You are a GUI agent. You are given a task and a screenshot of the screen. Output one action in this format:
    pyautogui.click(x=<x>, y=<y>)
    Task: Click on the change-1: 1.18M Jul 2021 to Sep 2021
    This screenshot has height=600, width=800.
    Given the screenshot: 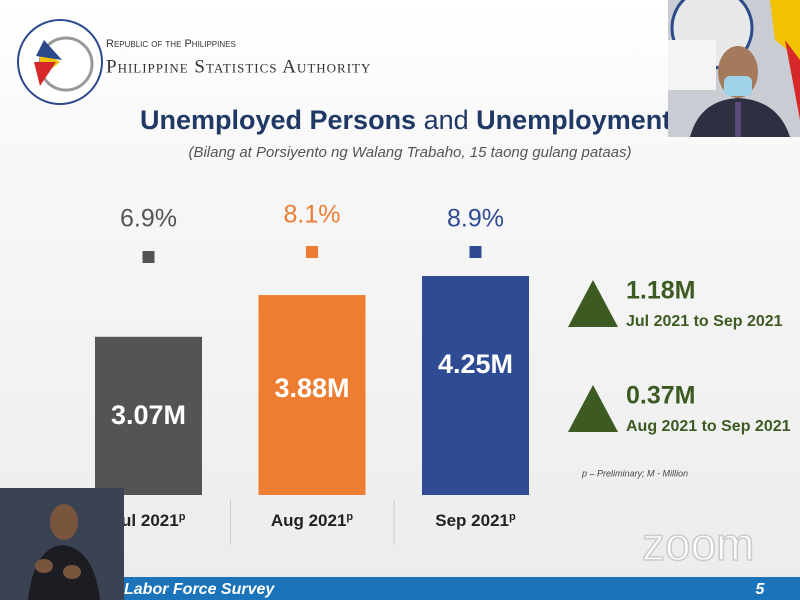 What is the action you would take?
    pyautogui.click(x=675, y=303)
    